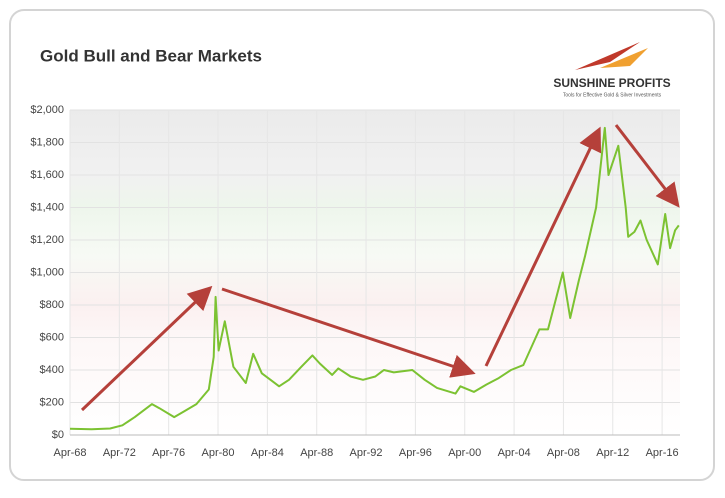 The height and width of the screenshot is (498, 725). I want to click on y-tick-label: $2,000, so click(47, 110).